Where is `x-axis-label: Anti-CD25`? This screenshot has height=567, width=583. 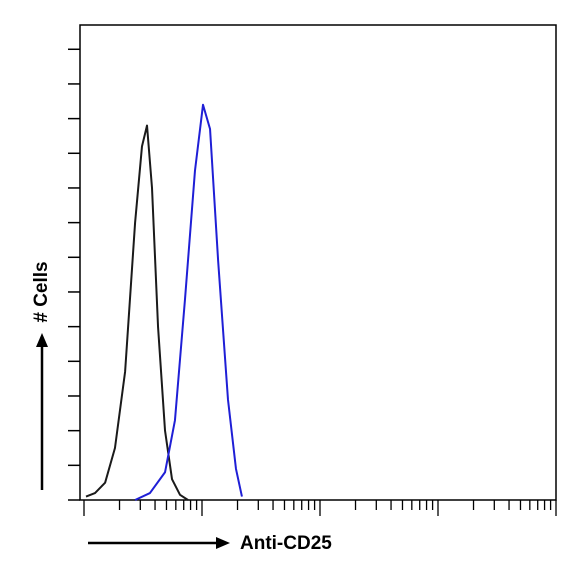 x-axis-label: Anti-CD25 is located at coordinates (286, 543).